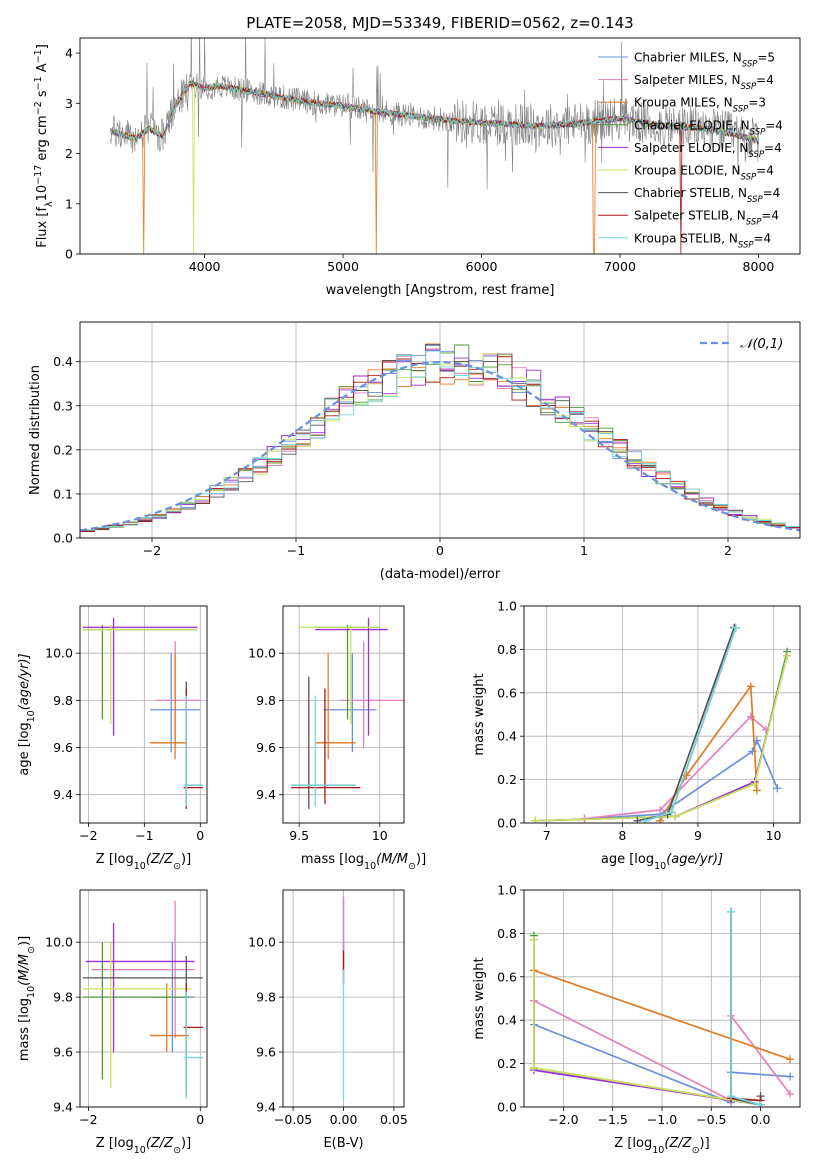 The height and width of the screenshot is (1170, 819). What do you see at coordinates (662, 1119) in the screenshot?
I see `x-tick-label: −1.0` at bounding box center [662, 1119].